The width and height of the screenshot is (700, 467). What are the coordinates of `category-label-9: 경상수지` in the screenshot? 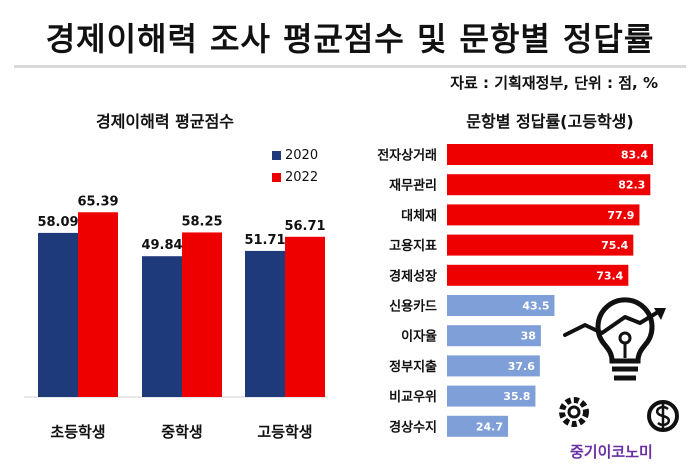 It's located at (413, 427).